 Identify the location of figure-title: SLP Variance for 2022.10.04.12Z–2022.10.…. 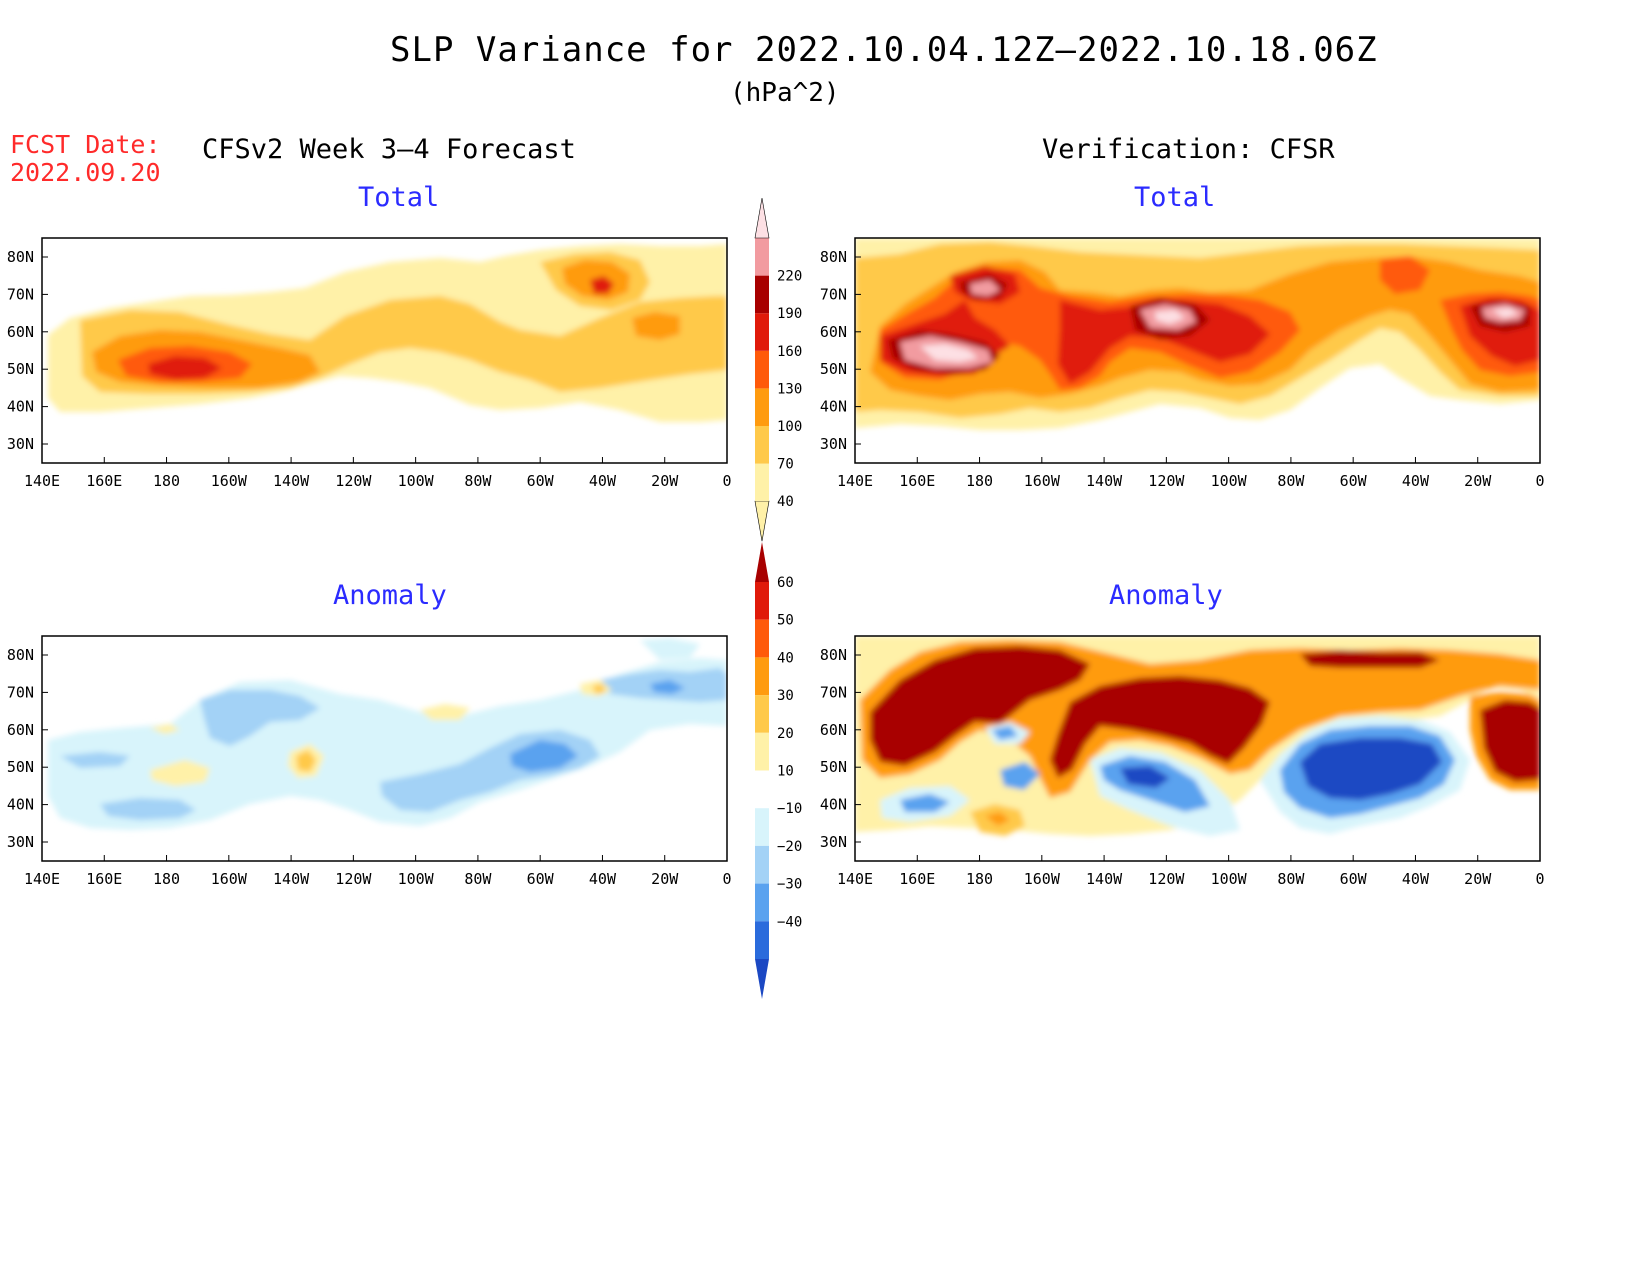
(884, 50).